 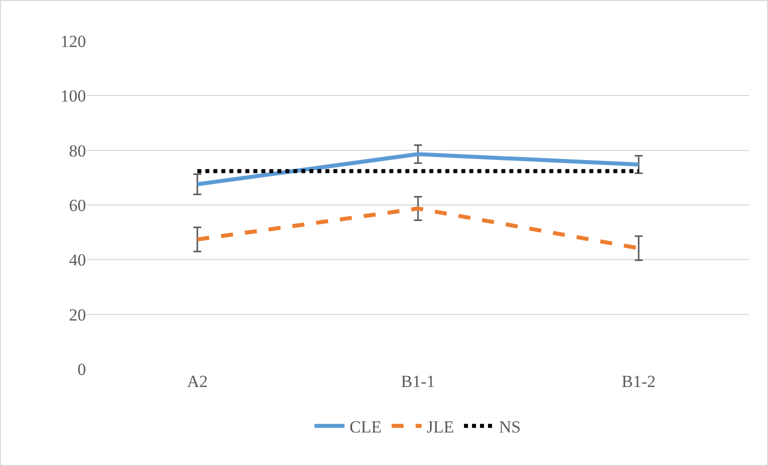 I want to click on y-tick-label: 20, so click(x=77, y=314).